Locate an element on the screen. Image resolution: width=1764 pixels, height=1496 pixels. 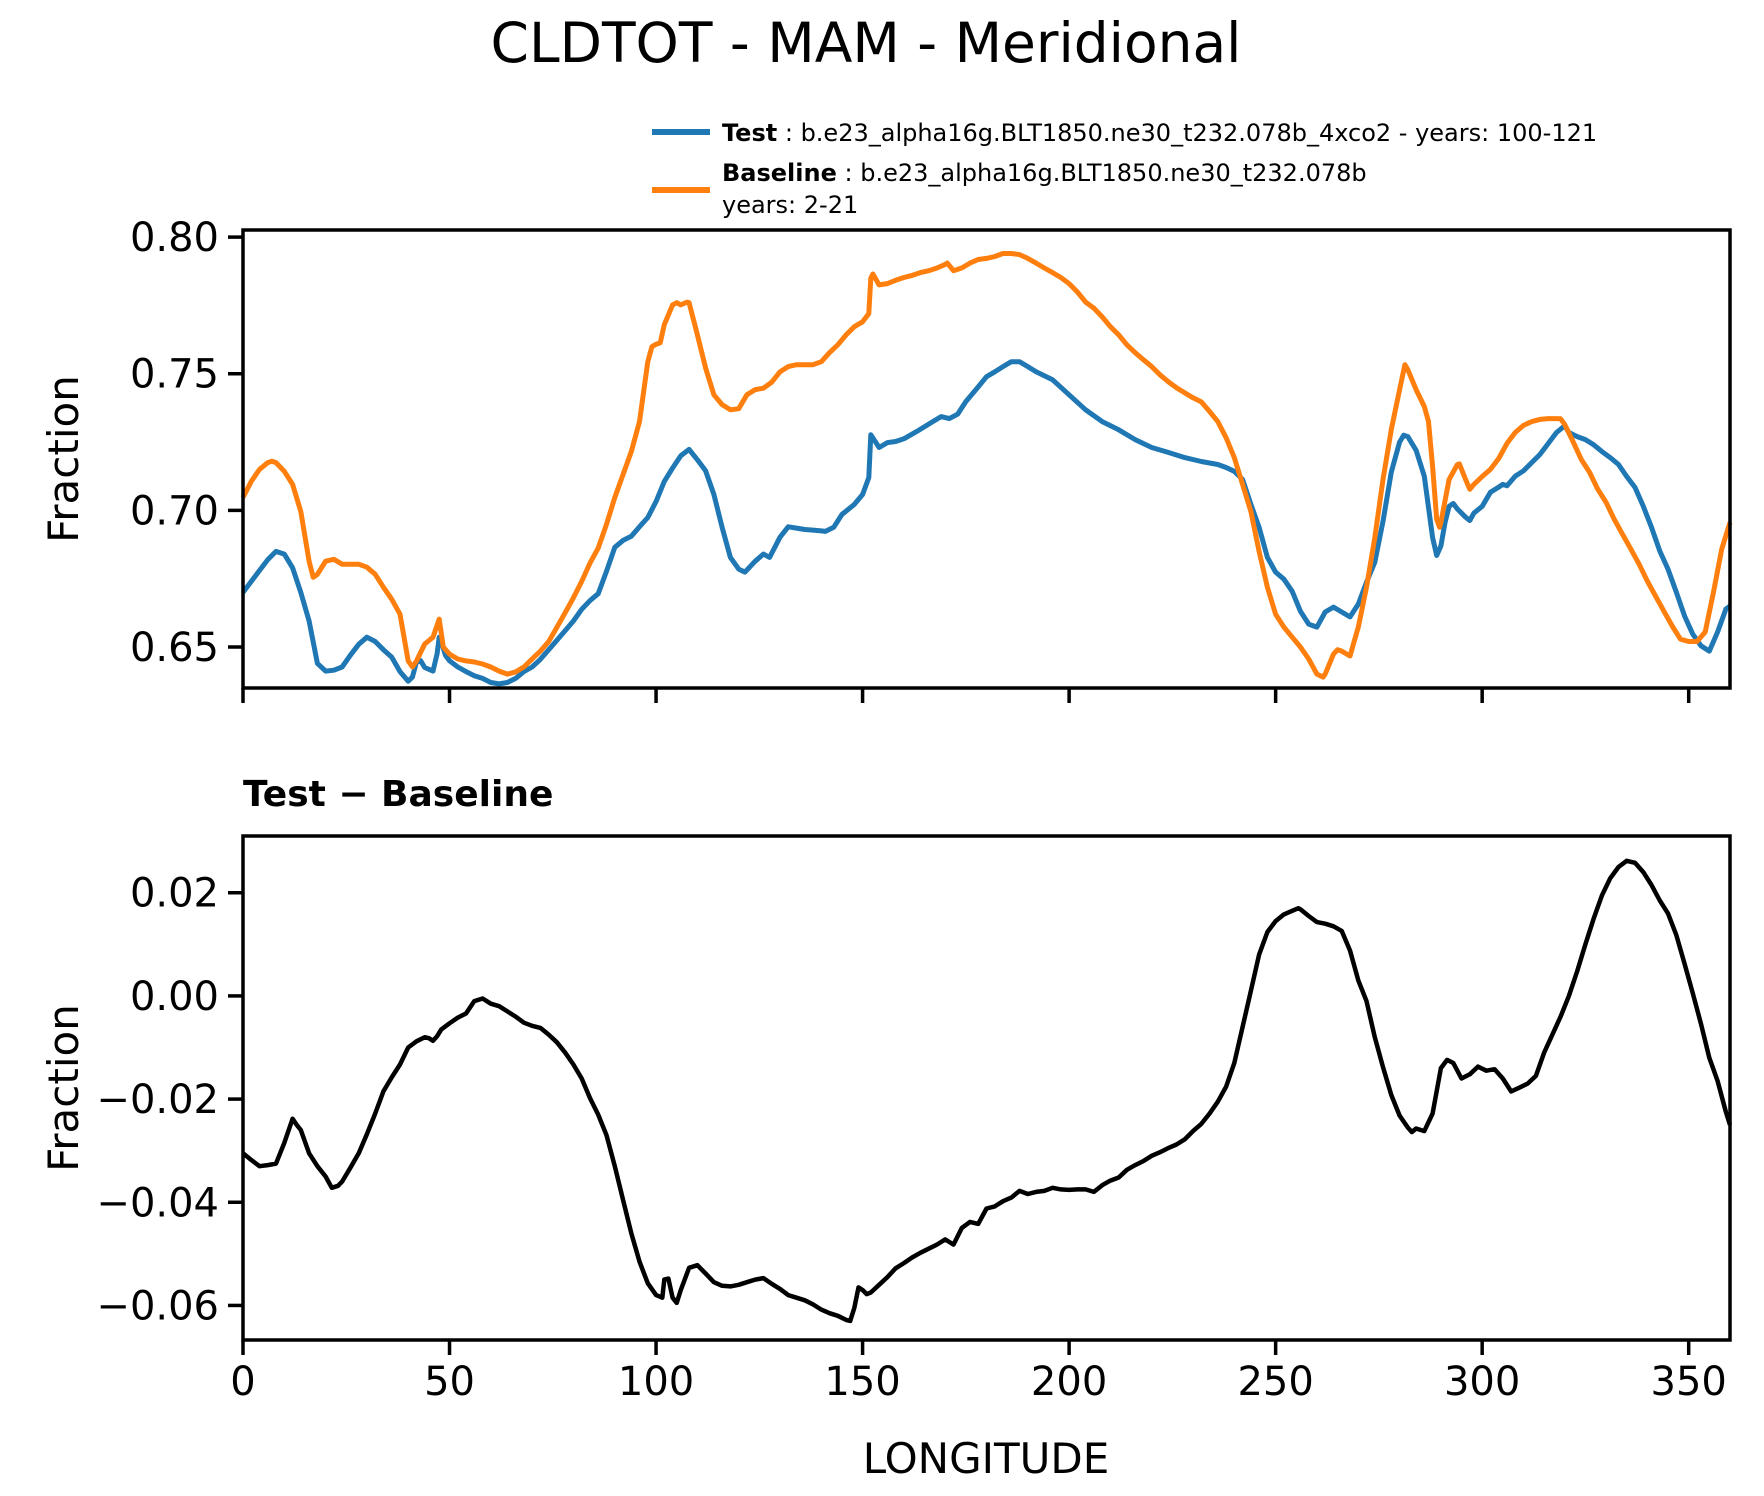
x-tick-label: 200 is located at coordinates (1069, 1382).